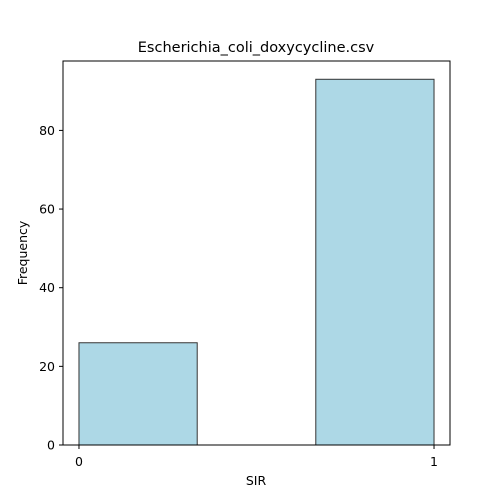 The height and width of the screenshot is (500, 500). I want to click on y-axis-ticks: 0 20 40 60 80, so click(51, 288).